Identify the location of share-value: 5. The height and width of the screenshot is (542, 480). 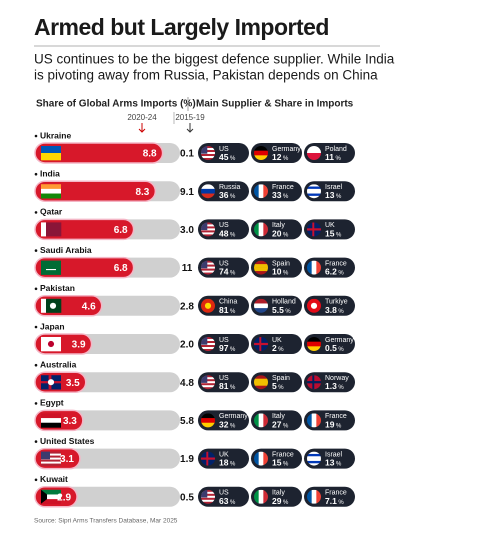
(274, 386).